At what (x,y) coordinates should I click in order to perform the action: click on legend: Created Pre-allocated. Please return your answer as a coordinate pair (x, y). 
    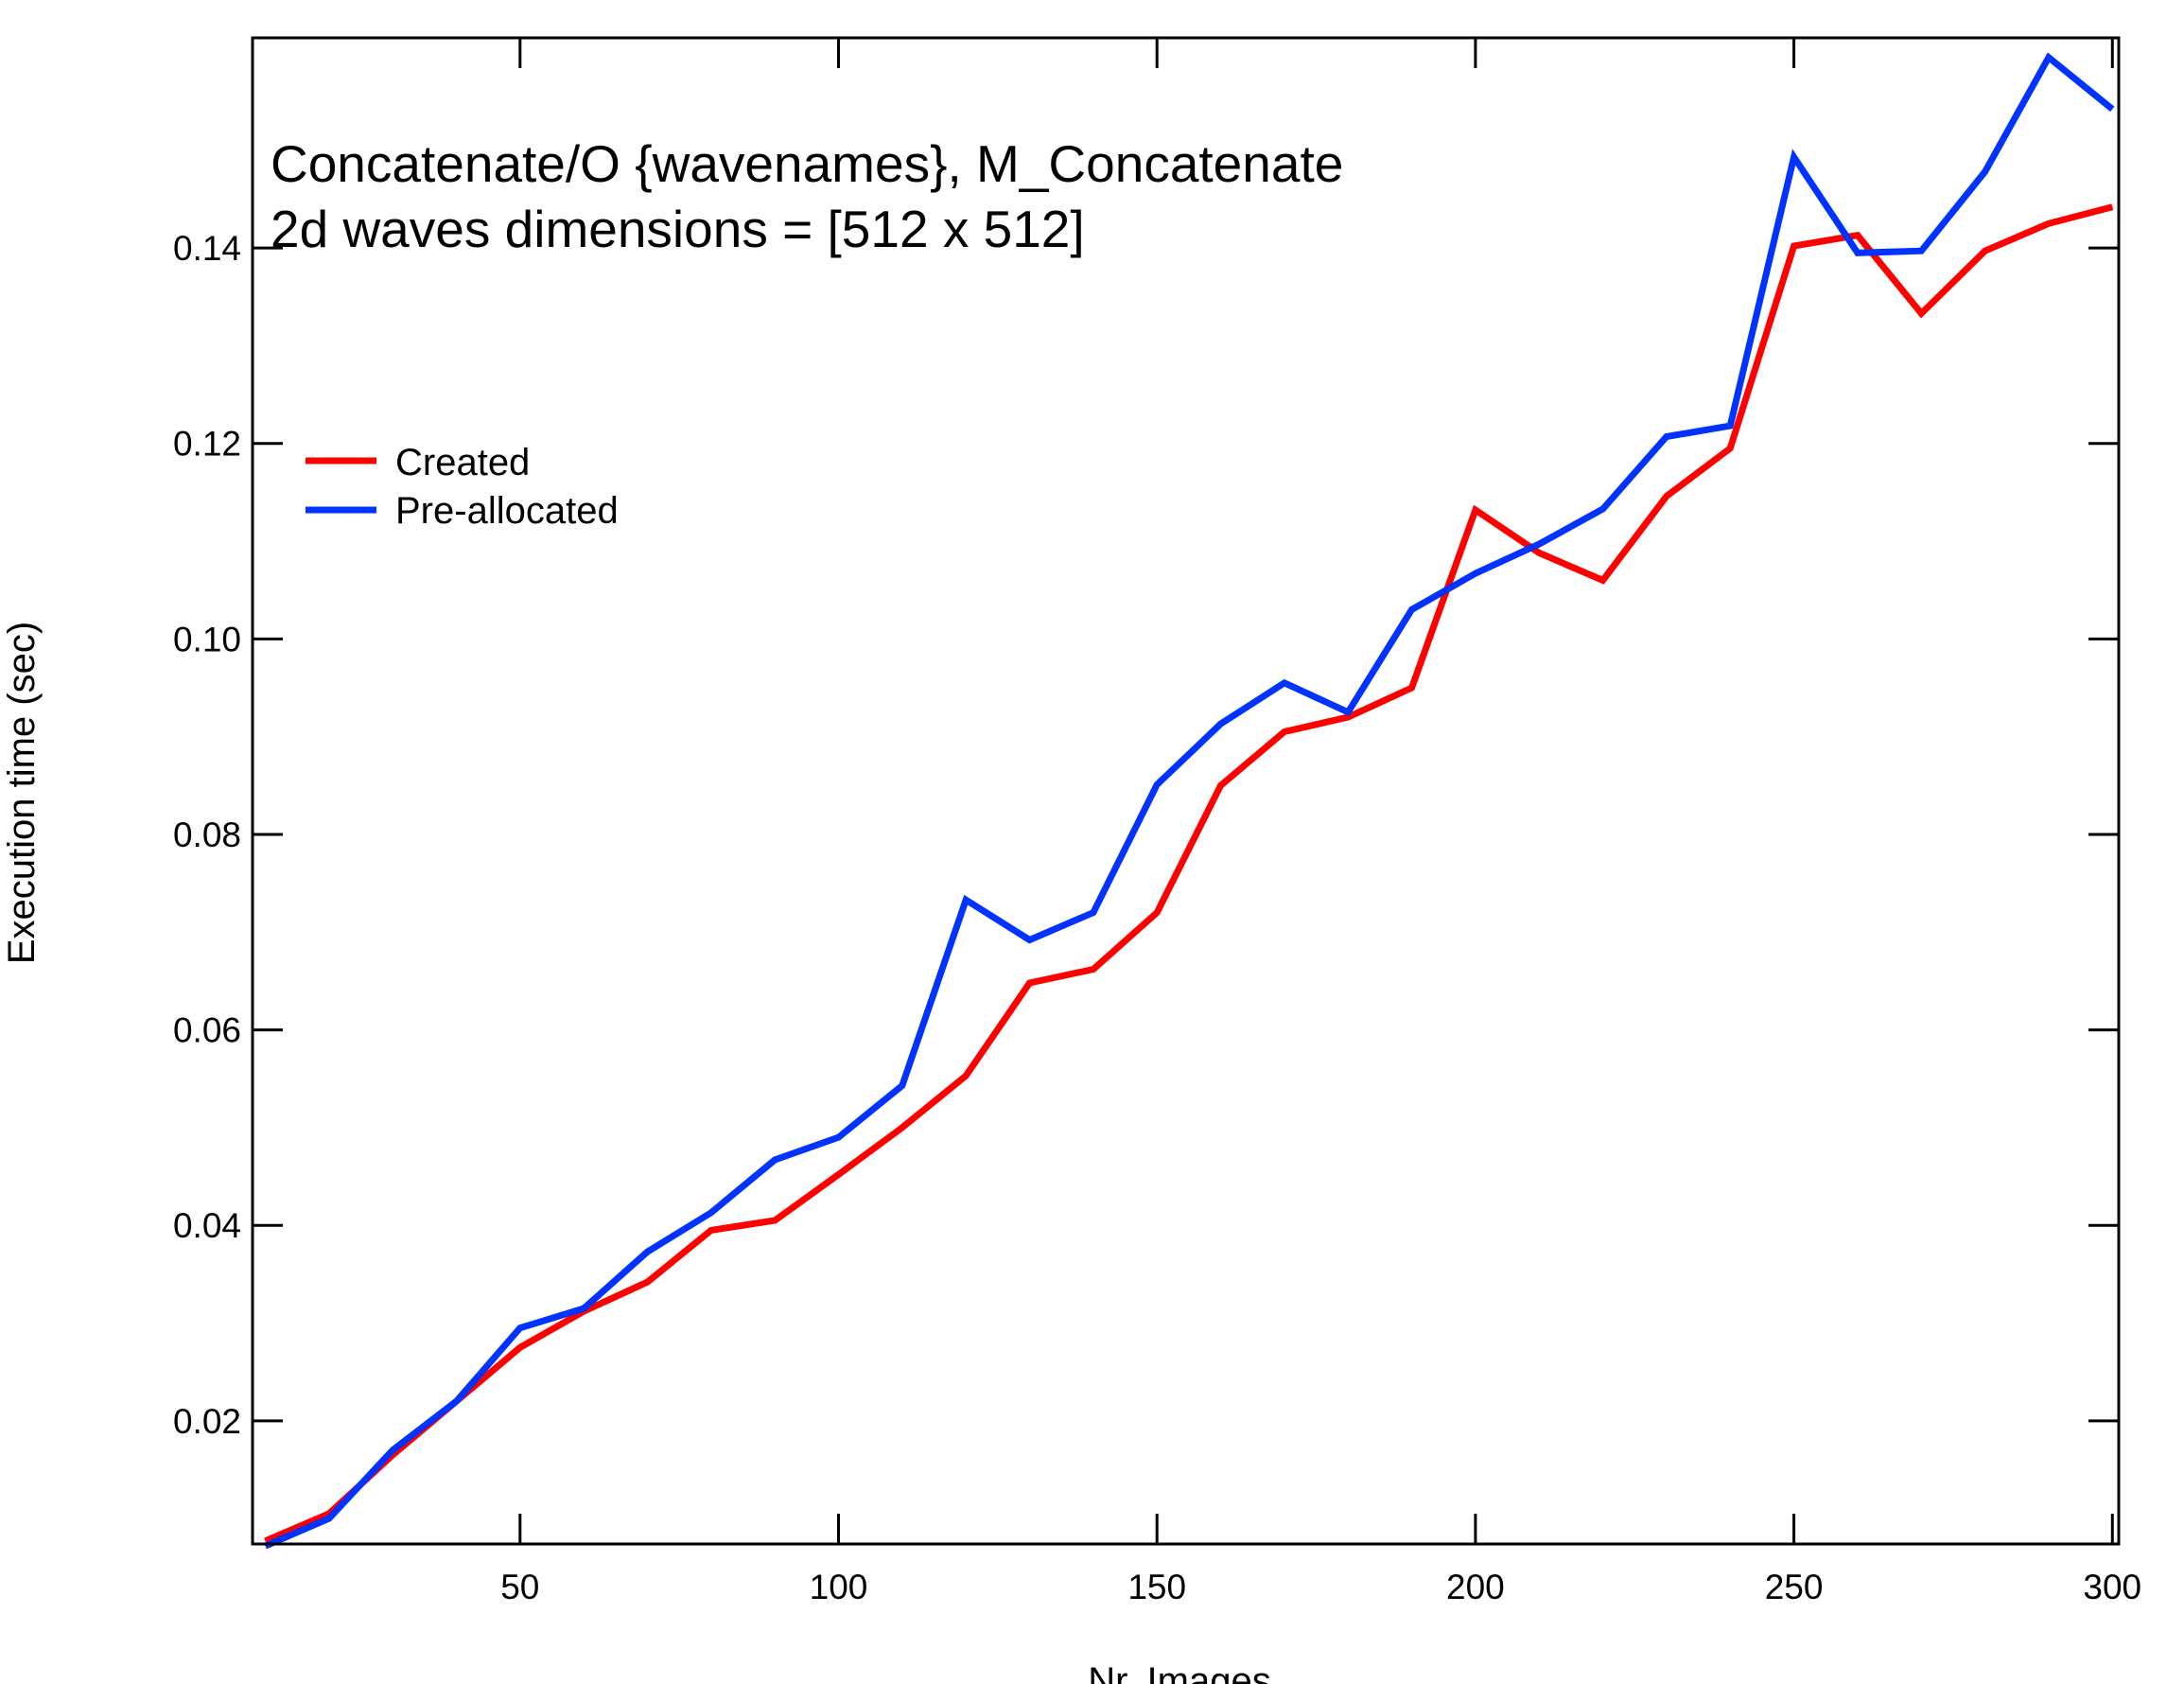
    Looking at the image, I should click on (463, 487).